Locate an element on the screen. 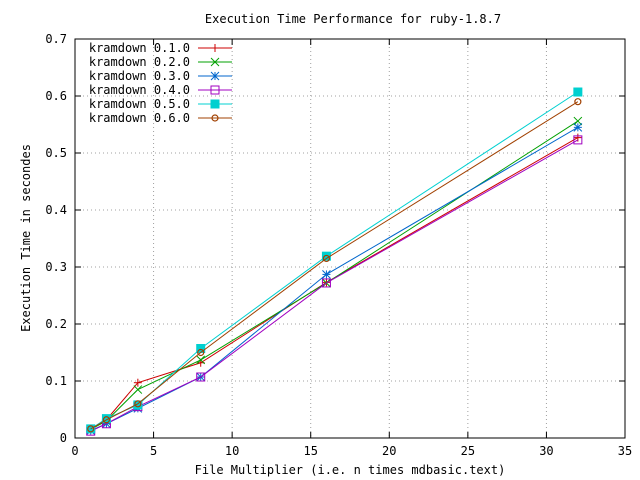  legend-item: kramdown 0.2.0 is located at coordinates (160, 62).